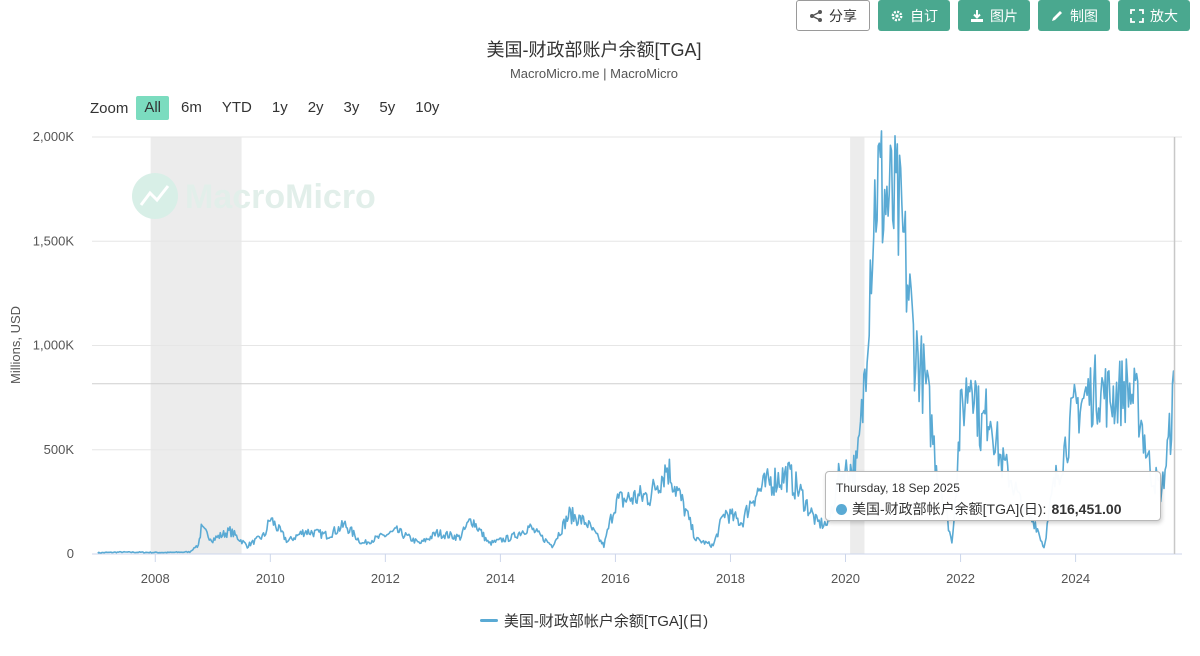  I want to click on legend-series-label: 美国-财政部帐户余额[TGA](日), so click(606, 621).